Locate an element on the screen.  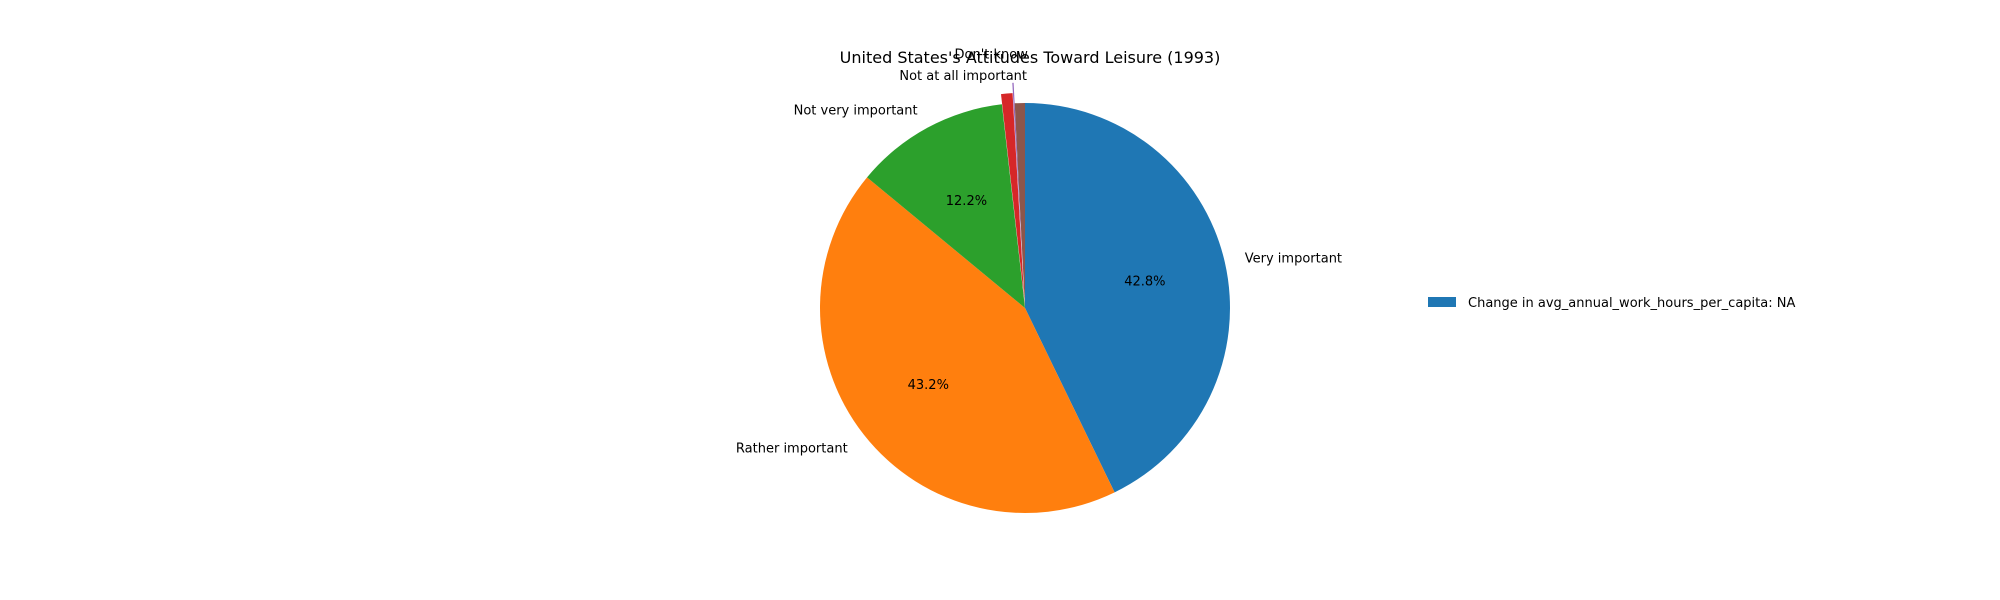
pie-slice-very-important is located at coordinates (1128, 298).